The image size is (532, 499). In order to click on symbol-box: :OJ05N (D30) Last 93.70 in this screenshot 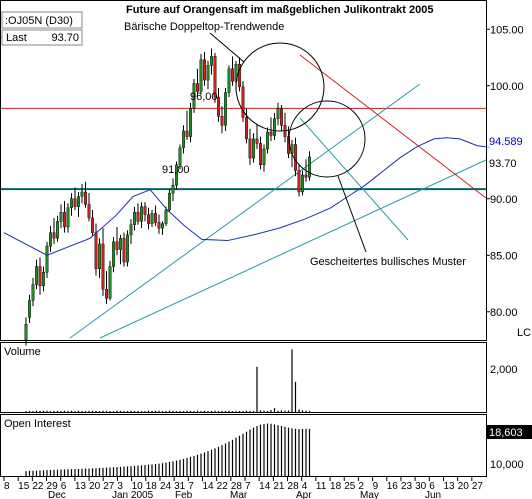, I will do `click(42, 28)`.